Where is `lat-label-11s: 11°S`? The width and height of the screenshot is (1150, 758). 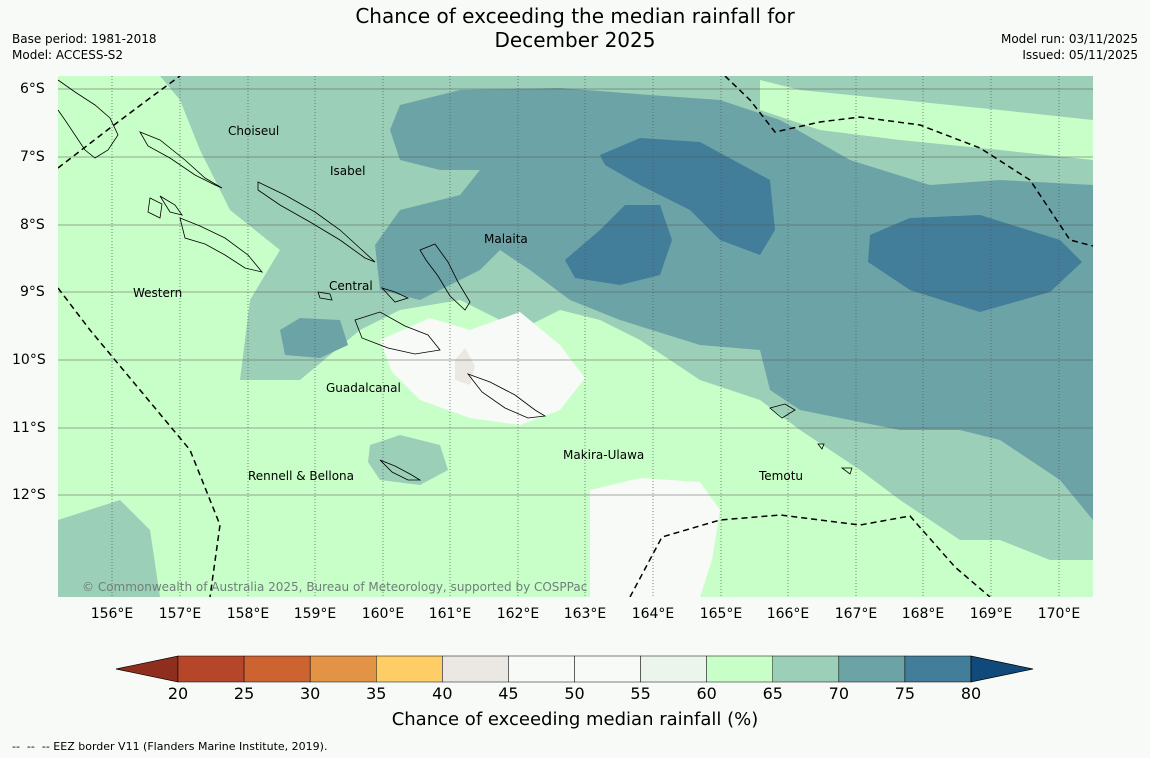
lat-label-11s: 11°S is located at coordinates (29, 428).